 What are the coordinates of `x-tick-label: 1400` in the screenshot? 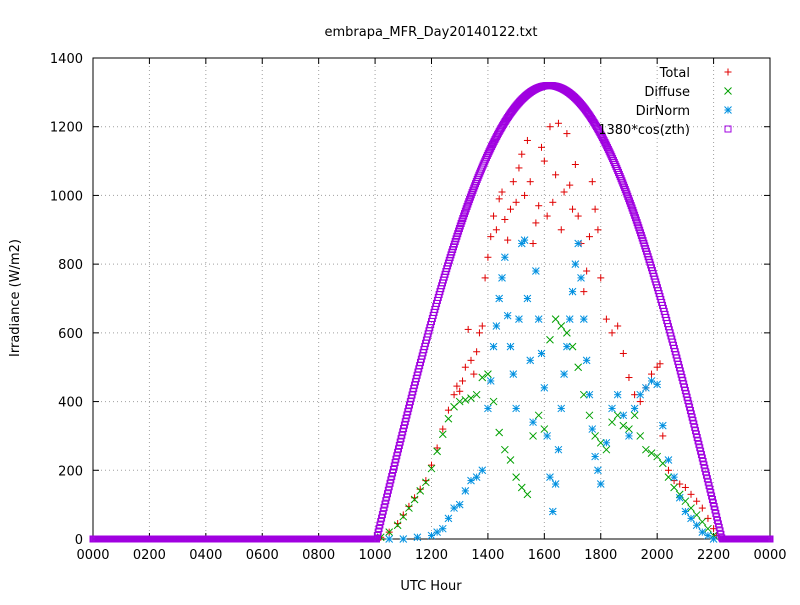 It's located at (487, 555).